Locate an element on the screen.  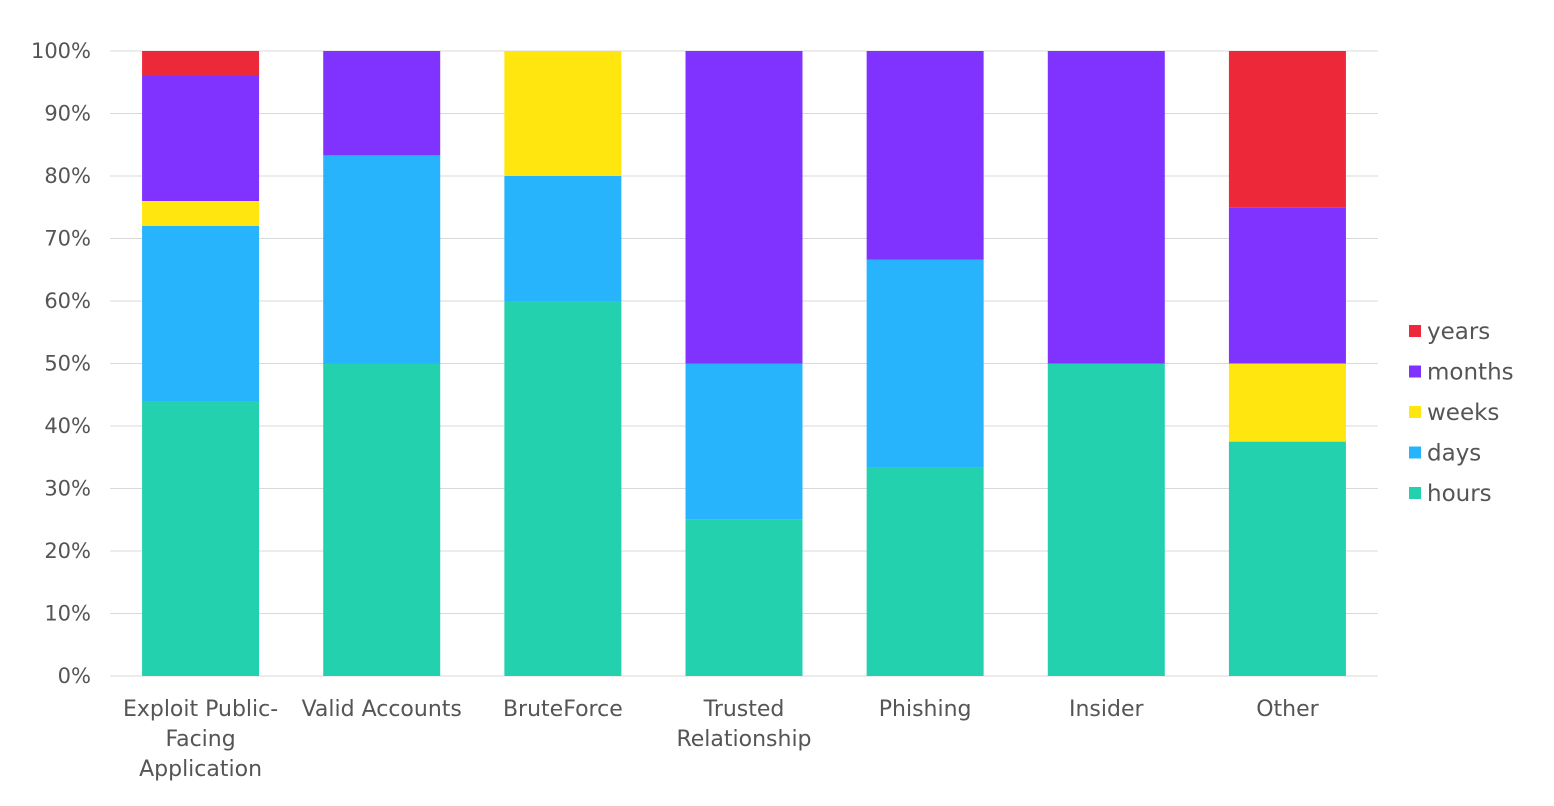
legend-label: years is located at coordinates (1458, 332).